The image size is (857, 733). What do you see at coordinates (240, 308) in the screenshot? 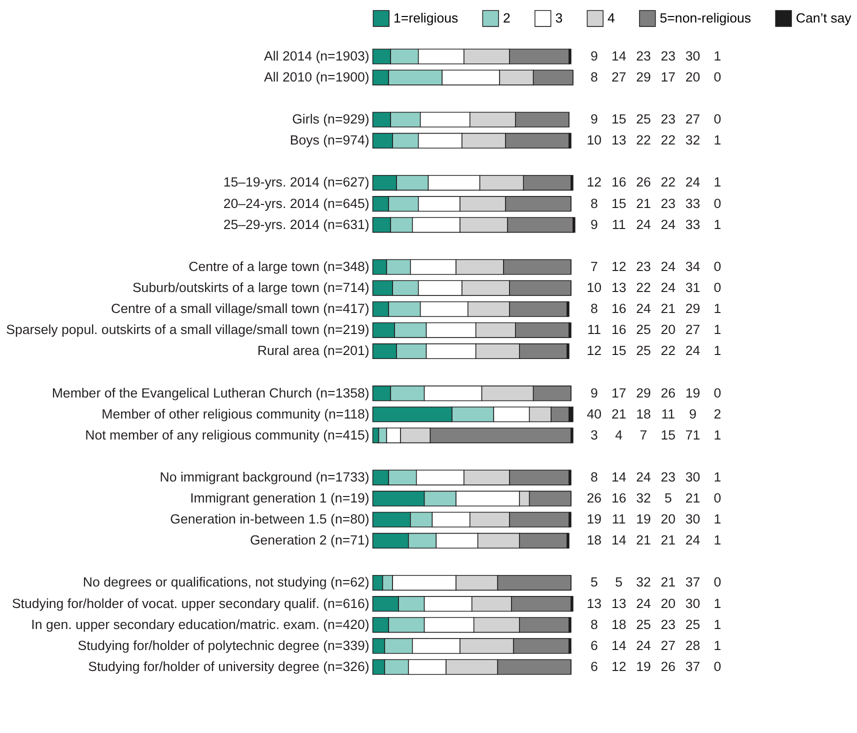
I see `y-tick-label: Centre of a small village/small town (n=417)` at bounding box center [240, 308].